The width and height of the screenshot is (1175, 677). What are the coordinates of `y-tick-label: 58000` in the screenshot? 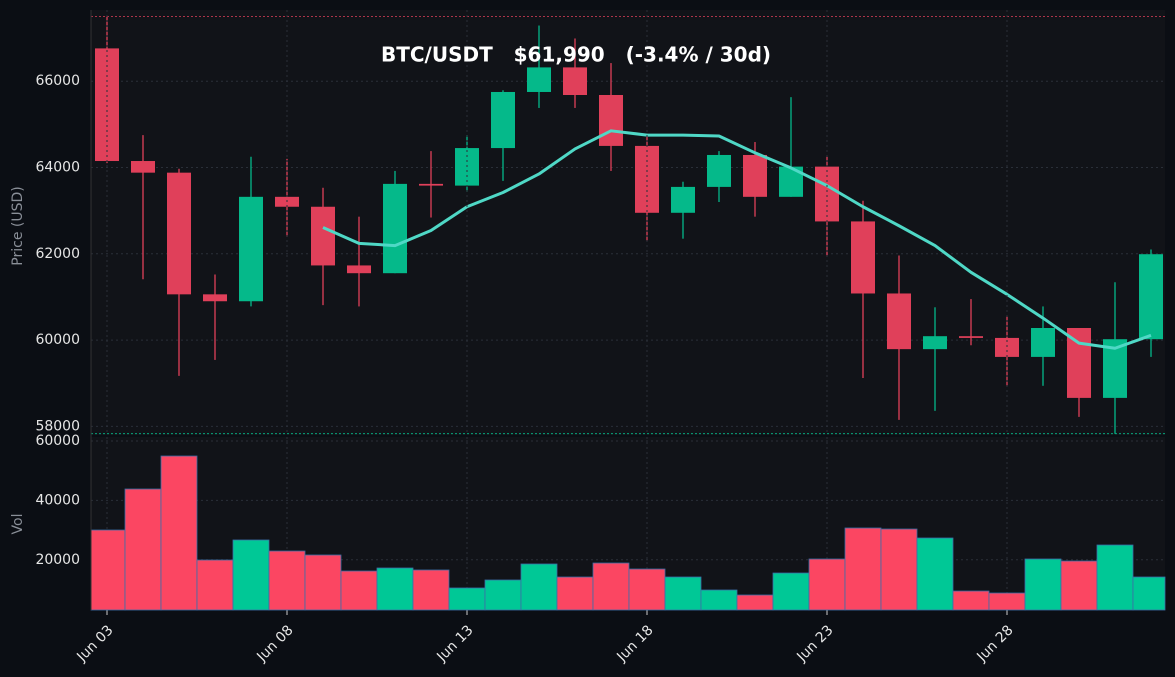 It's located at (57, 426).